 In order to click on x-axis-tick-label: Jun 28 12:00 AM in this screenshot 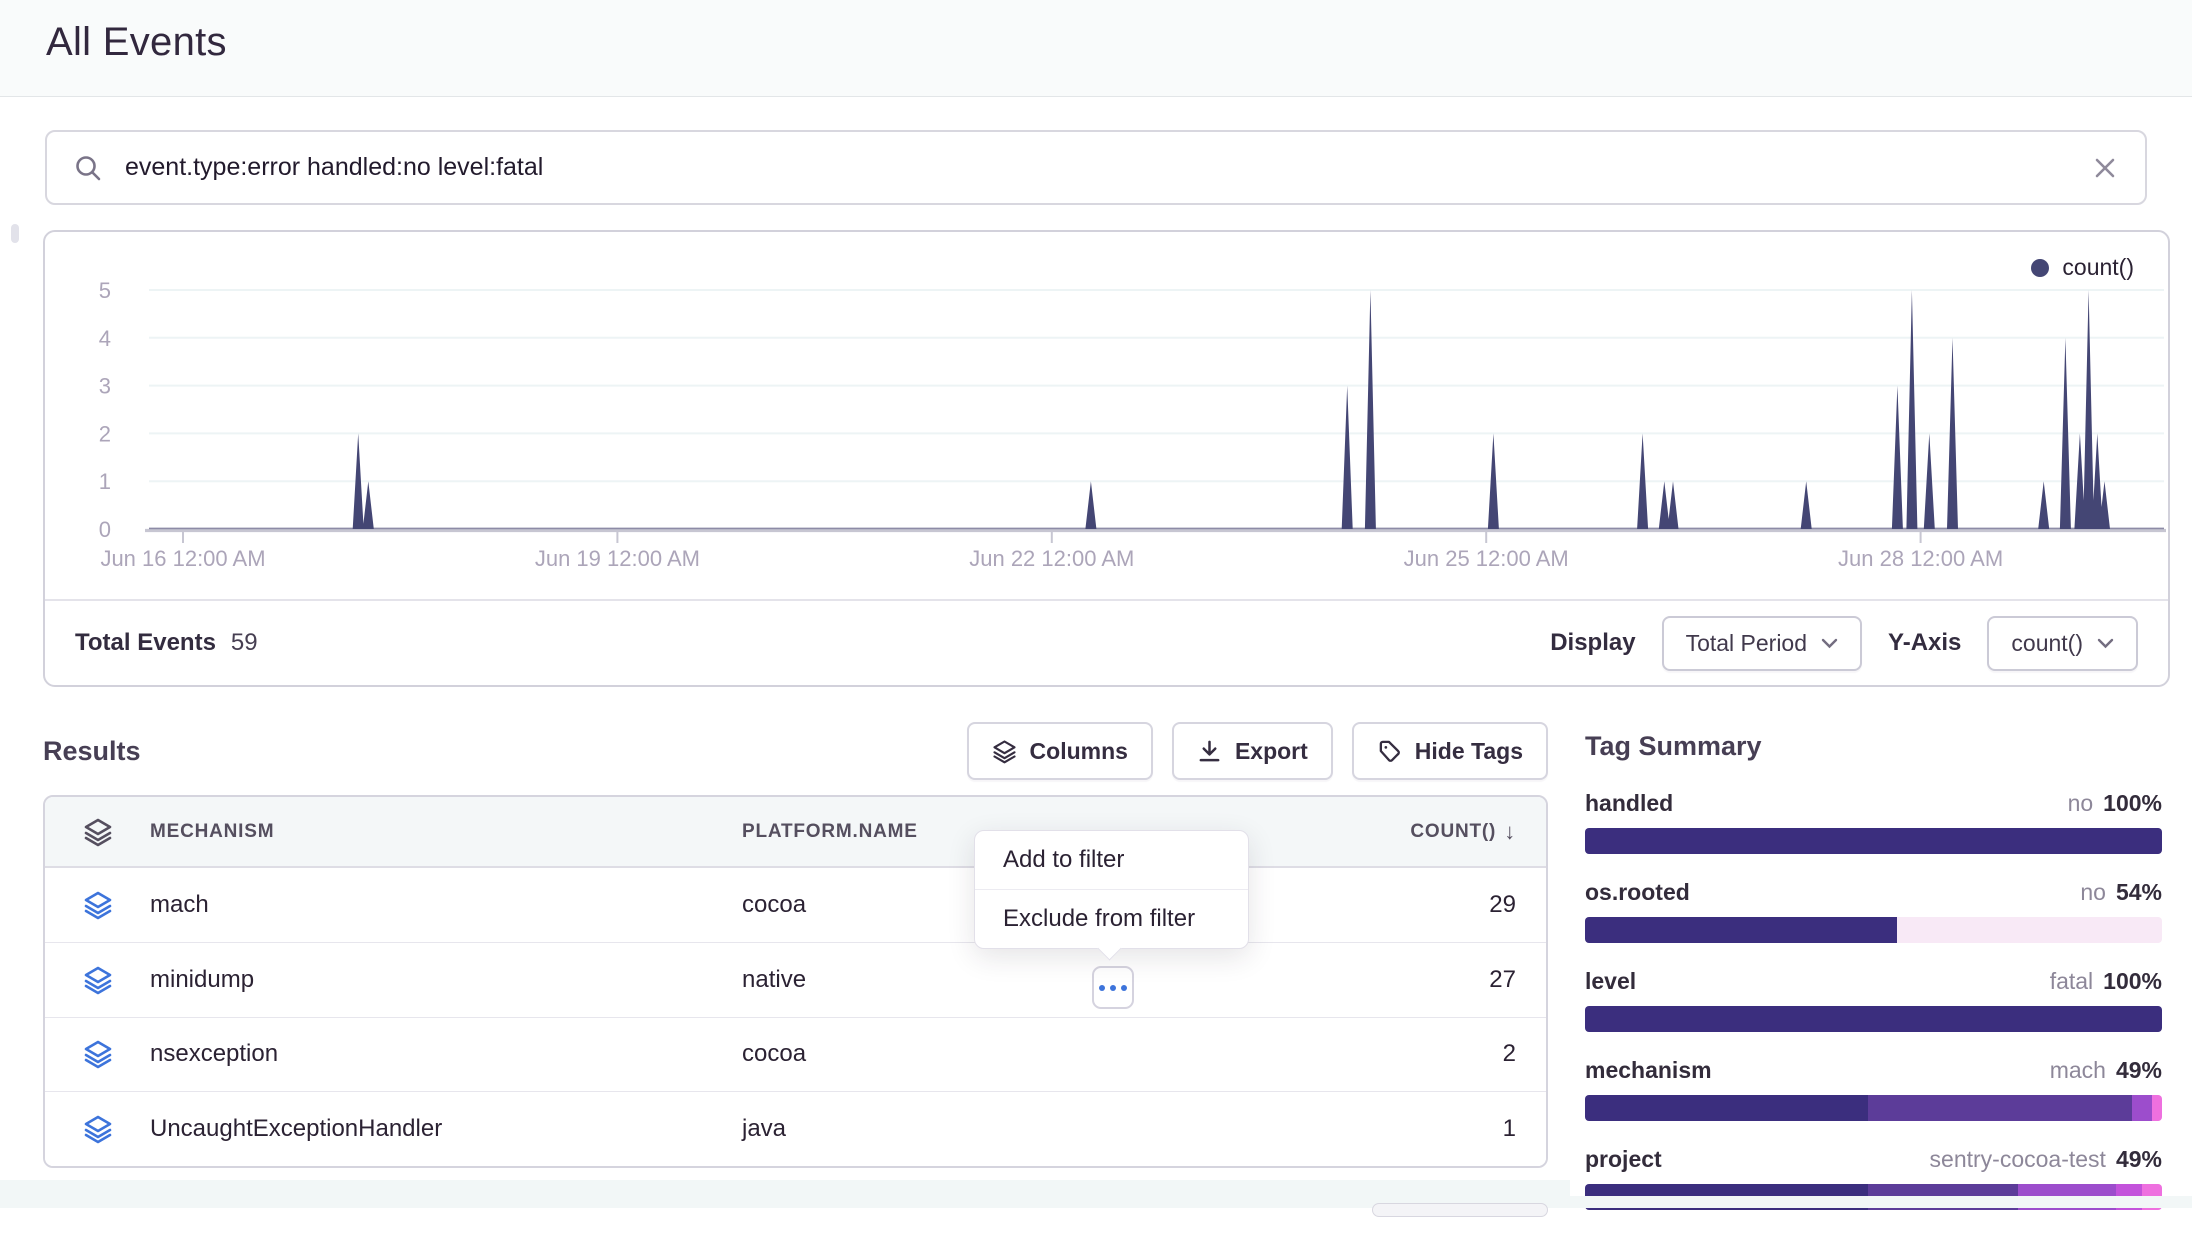, I will do `click(1920, 558)`.